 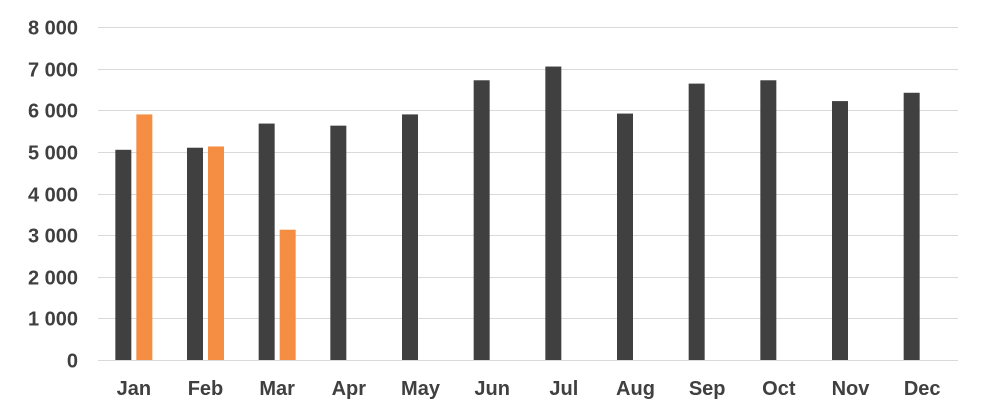 I want to click on bar-series1-oct, so click(x=768, y=220).